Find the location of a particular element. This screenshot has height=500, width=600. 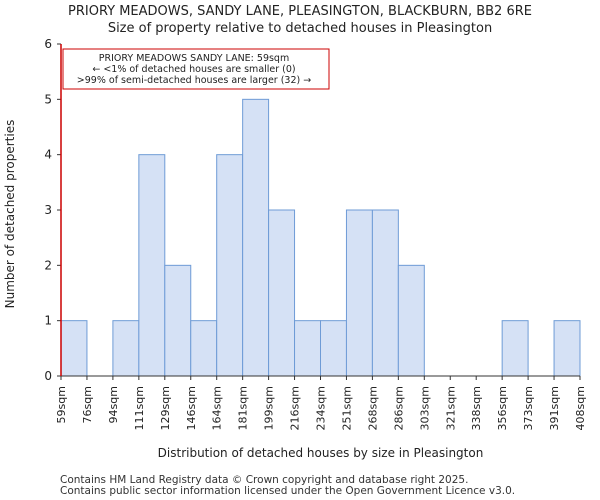

x-tick-label: 303sqm is located at coordinates (424, 408).